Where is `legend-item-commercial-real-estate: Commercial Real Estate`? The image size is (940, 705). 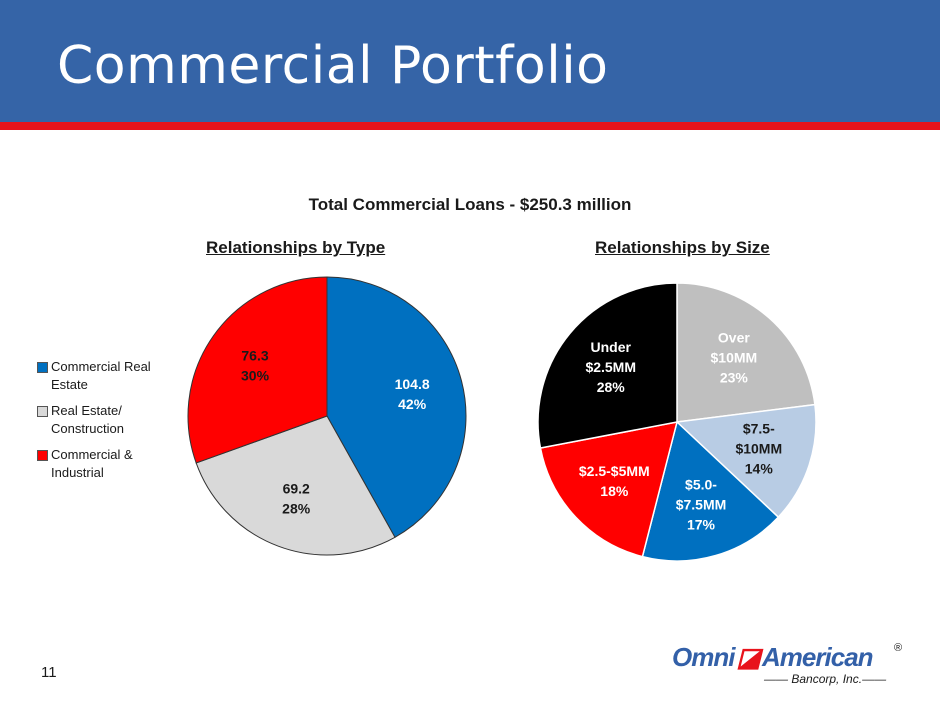
legend-item-commercial-real-estate: Commercial Real Estate is located at coordinates (107, 376).